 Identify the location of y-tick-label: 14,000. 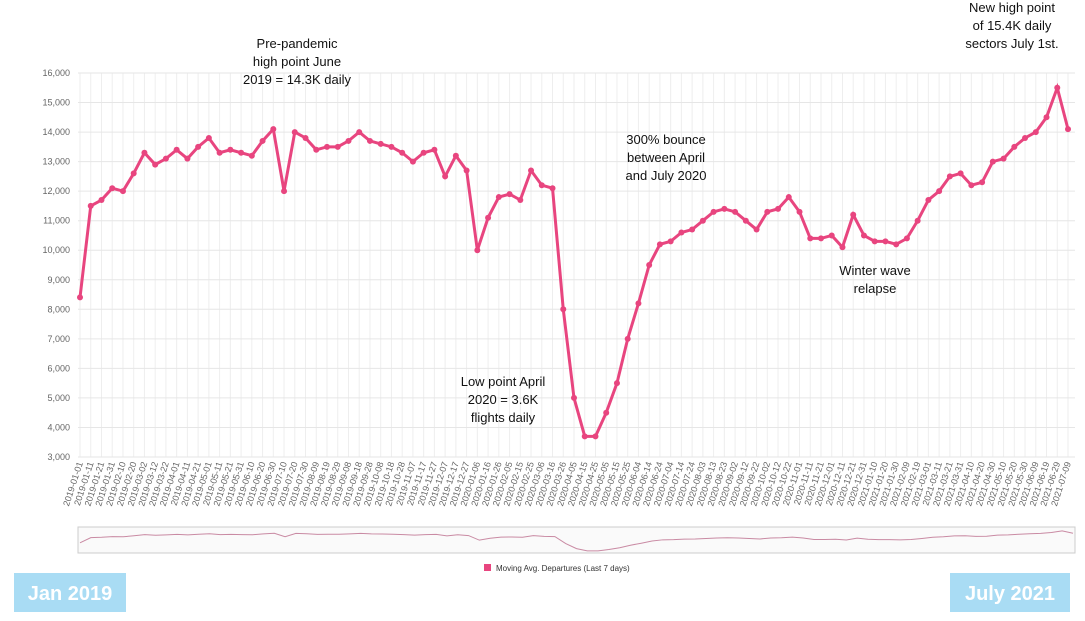
(56, 132).